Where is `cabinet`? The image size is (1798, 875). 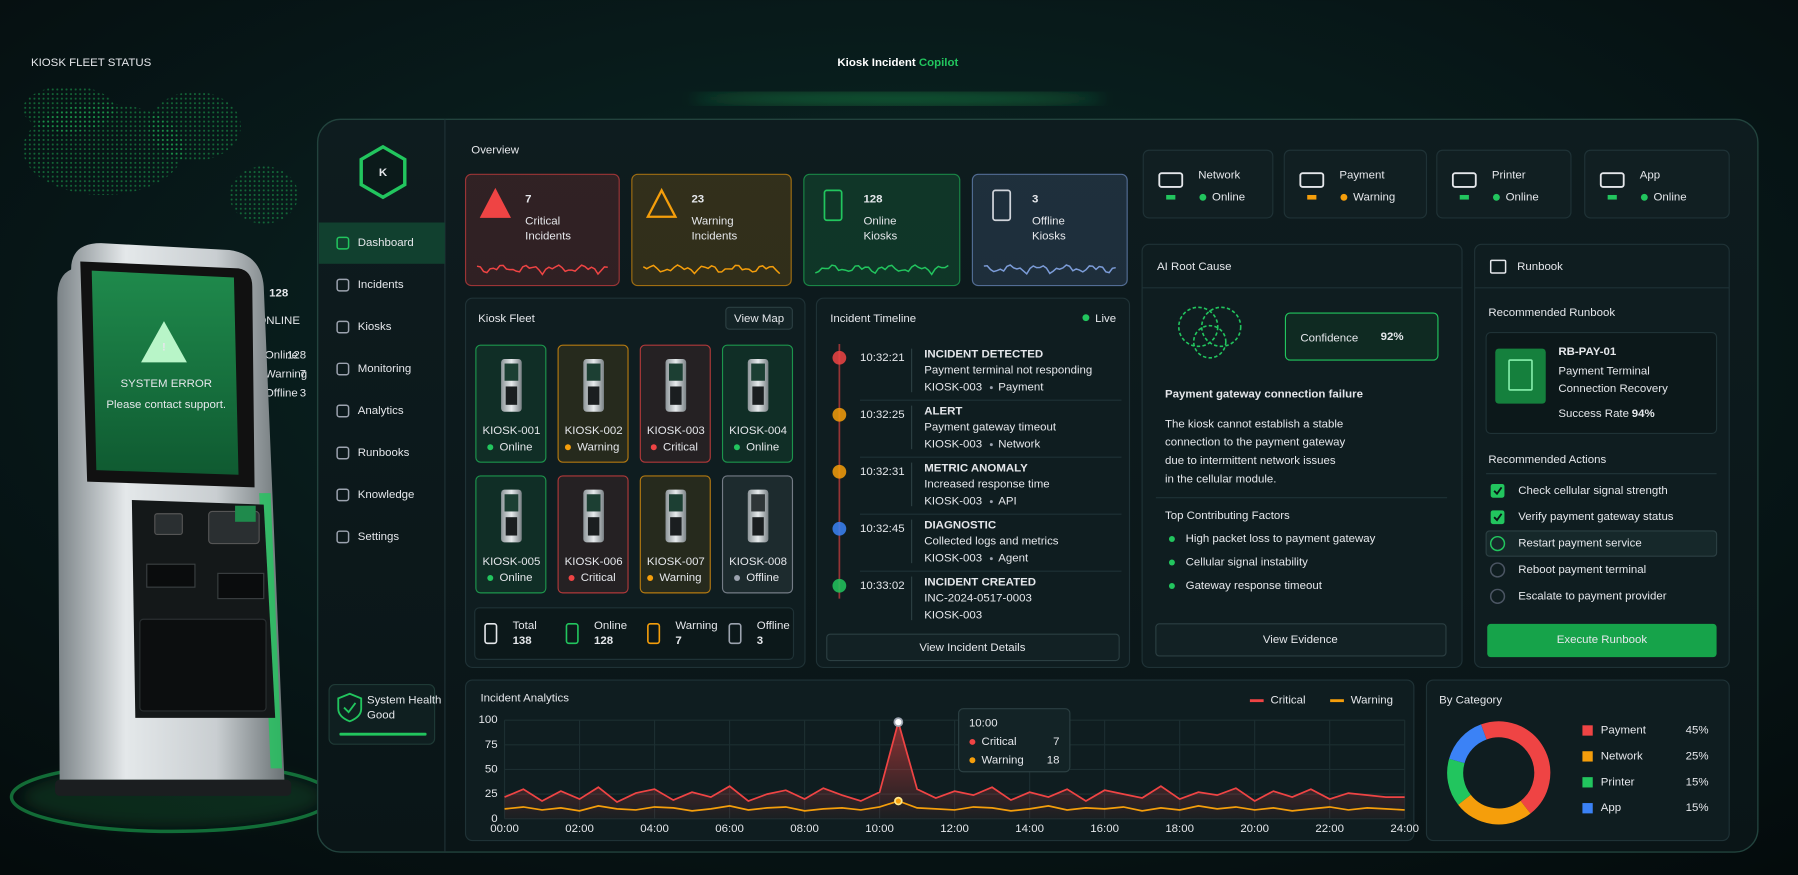 cabinet is located at coordinates (203, 665).